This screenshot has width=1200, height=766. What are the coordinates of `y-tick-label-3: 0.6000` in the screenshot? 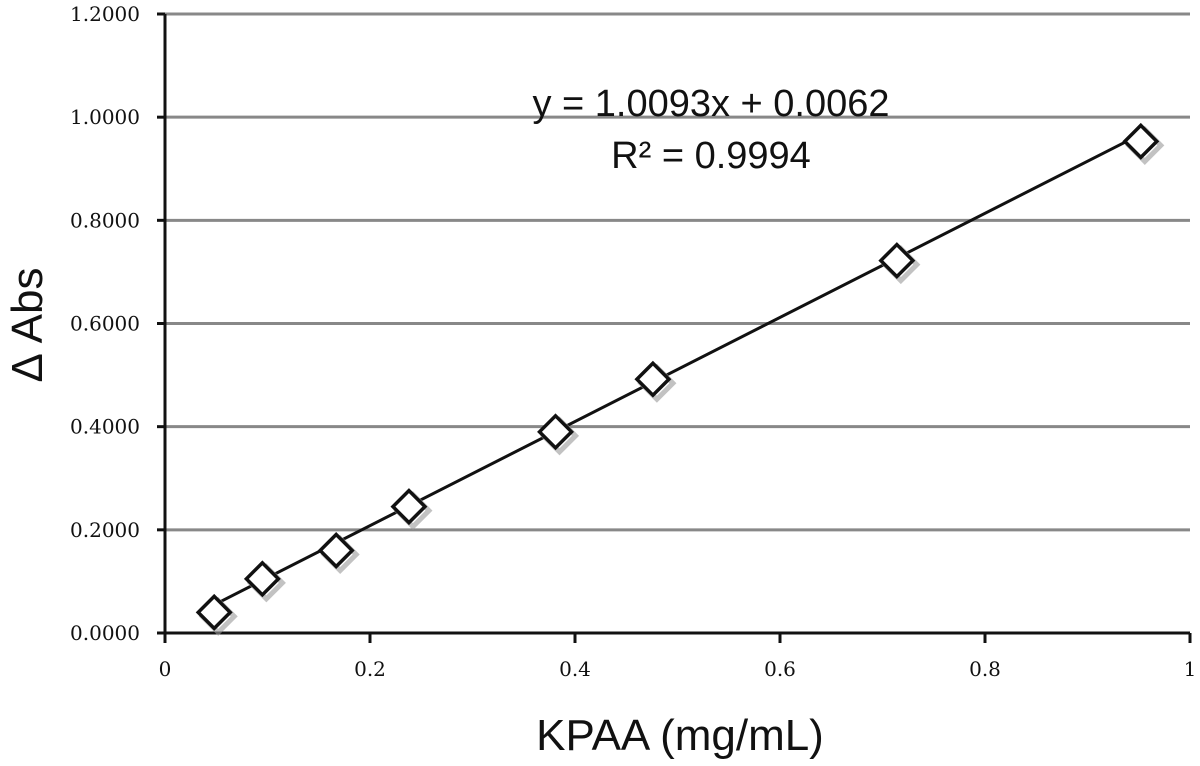 It's located at (105, 324).